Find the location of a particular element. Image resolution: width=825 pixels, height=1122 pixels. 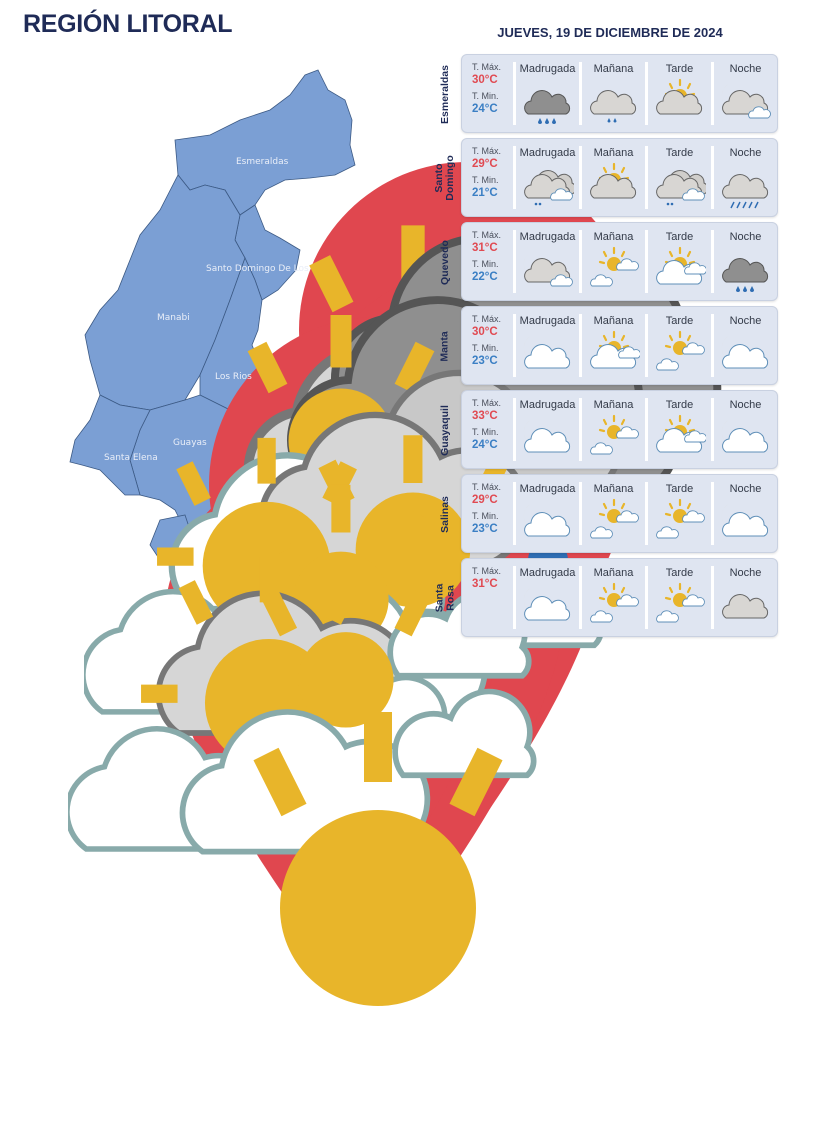

map-label-guayas: Guayas is located at coordinates (190, 443).